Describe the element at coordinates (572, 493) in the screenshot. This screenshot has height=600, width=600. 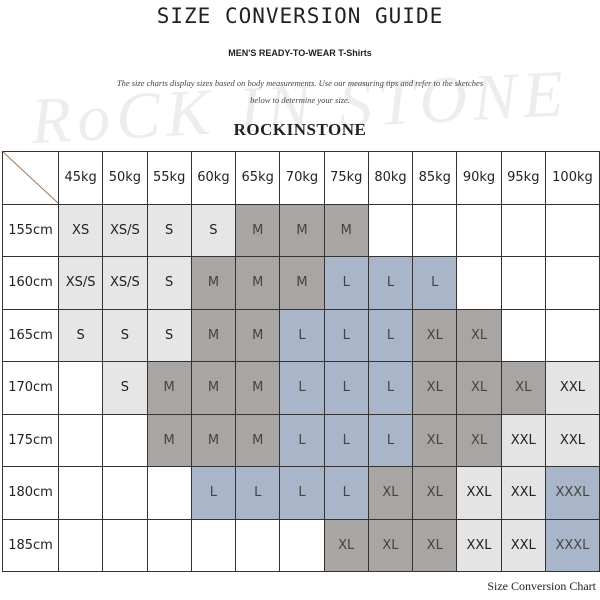
I see `size-cell: XXXL` at that location.